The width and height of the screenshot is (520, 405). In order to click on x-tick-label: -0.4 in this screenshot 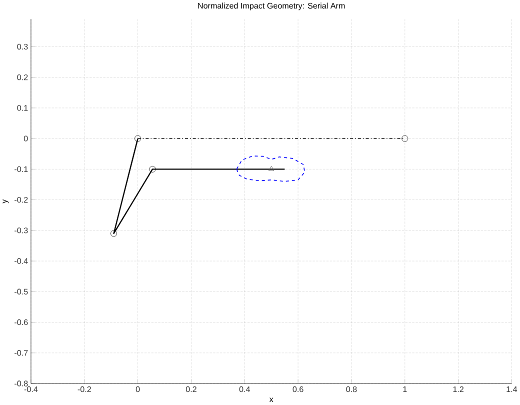, I will do `click(31, 389)`.